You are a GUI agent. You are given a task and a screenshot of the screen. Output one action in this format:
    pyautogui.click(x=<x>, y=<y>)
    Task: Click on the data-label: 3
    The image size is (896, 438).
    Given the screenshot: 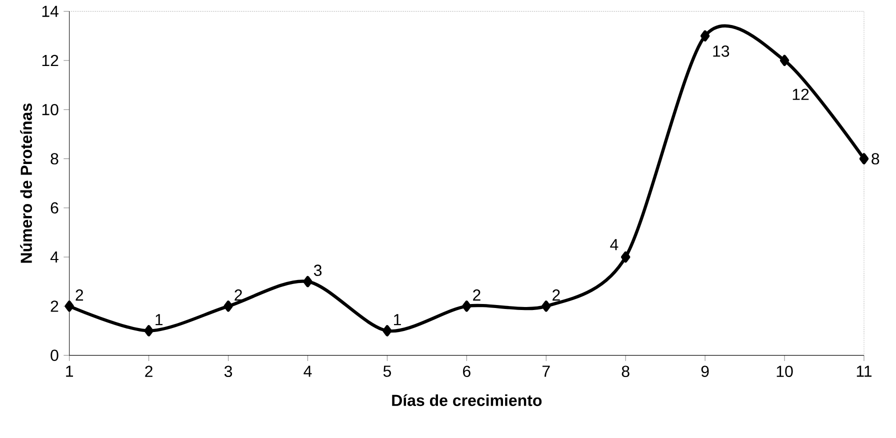 What is the action you would take?
    pyautogui.click(x=318, y=270)
    